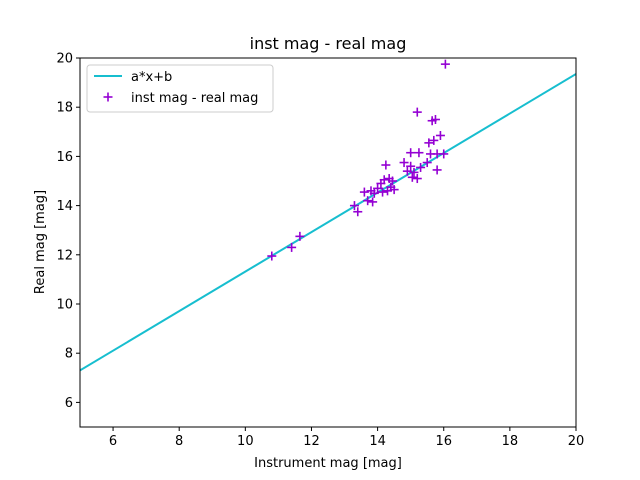 Image resolution: width=640 pixels, height=480 pixels. I want to click on y-tick-label: 18, so click(64, 108).